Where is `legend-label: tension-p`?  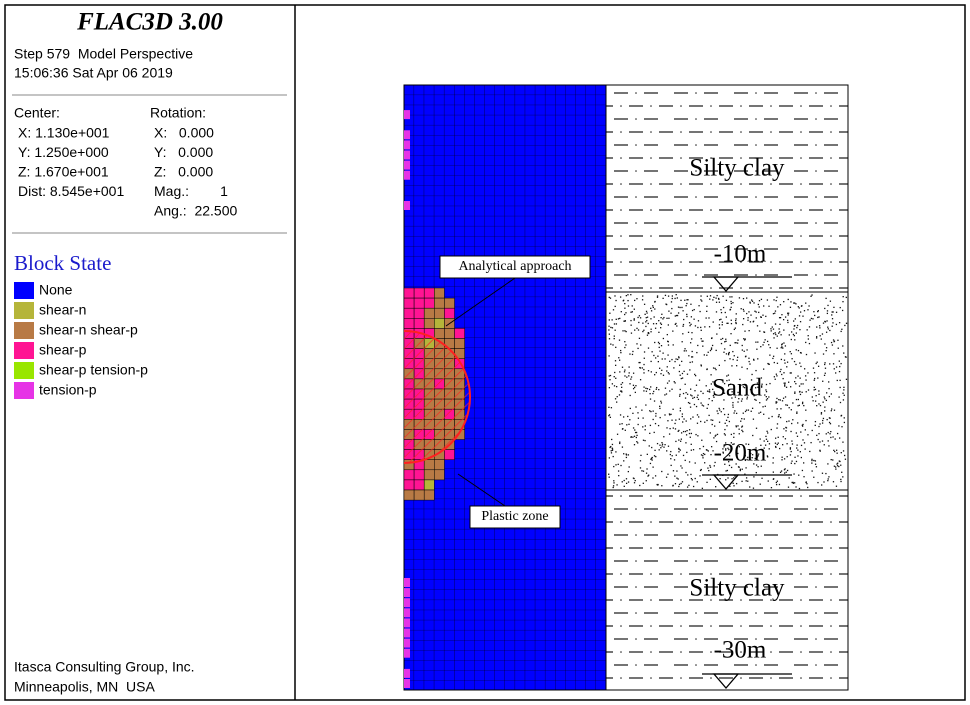
legend-label: tension-p is located at coordinates (68, 390).